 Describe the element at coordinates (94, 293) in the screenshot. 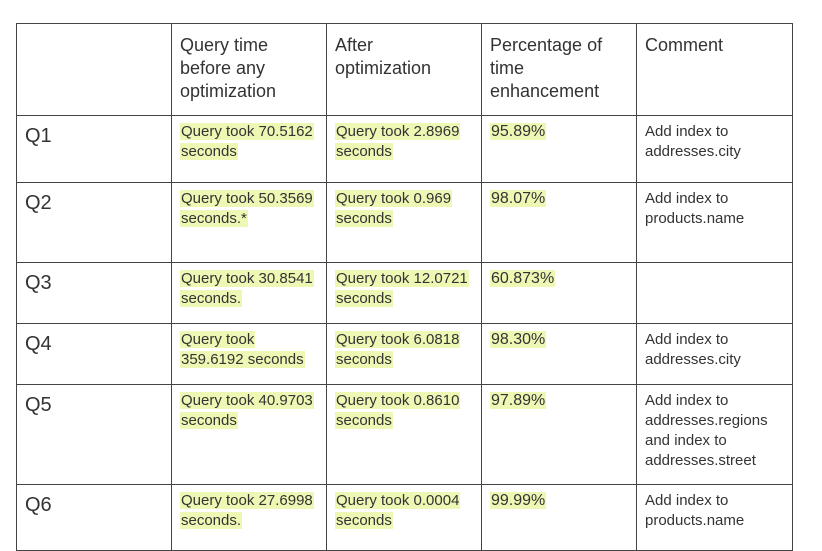

I see `query-label: Q3` at that location.